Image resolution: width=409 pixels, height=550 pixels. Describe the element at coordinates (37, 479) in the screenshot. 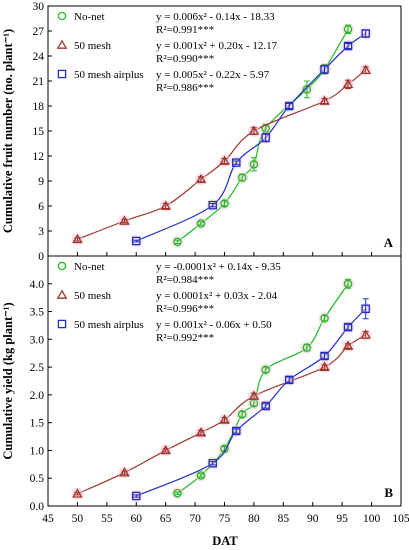

I see `y-tick-label: 0.5` at that location.